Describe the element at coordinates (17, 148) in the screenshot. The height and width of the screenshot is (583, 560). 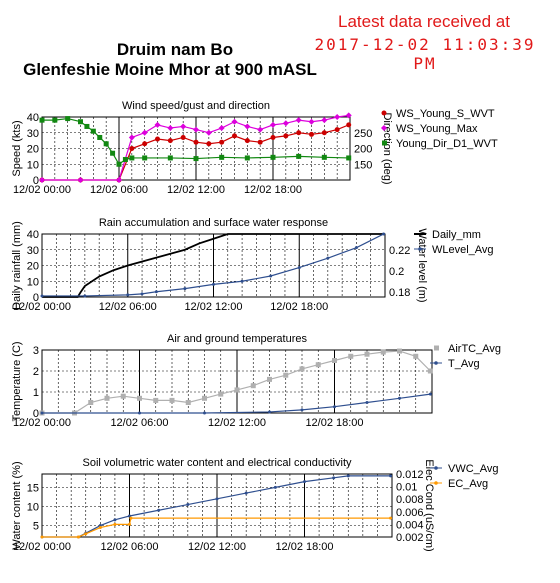
I see `y-axis-label: Speed (kts)` at that location.